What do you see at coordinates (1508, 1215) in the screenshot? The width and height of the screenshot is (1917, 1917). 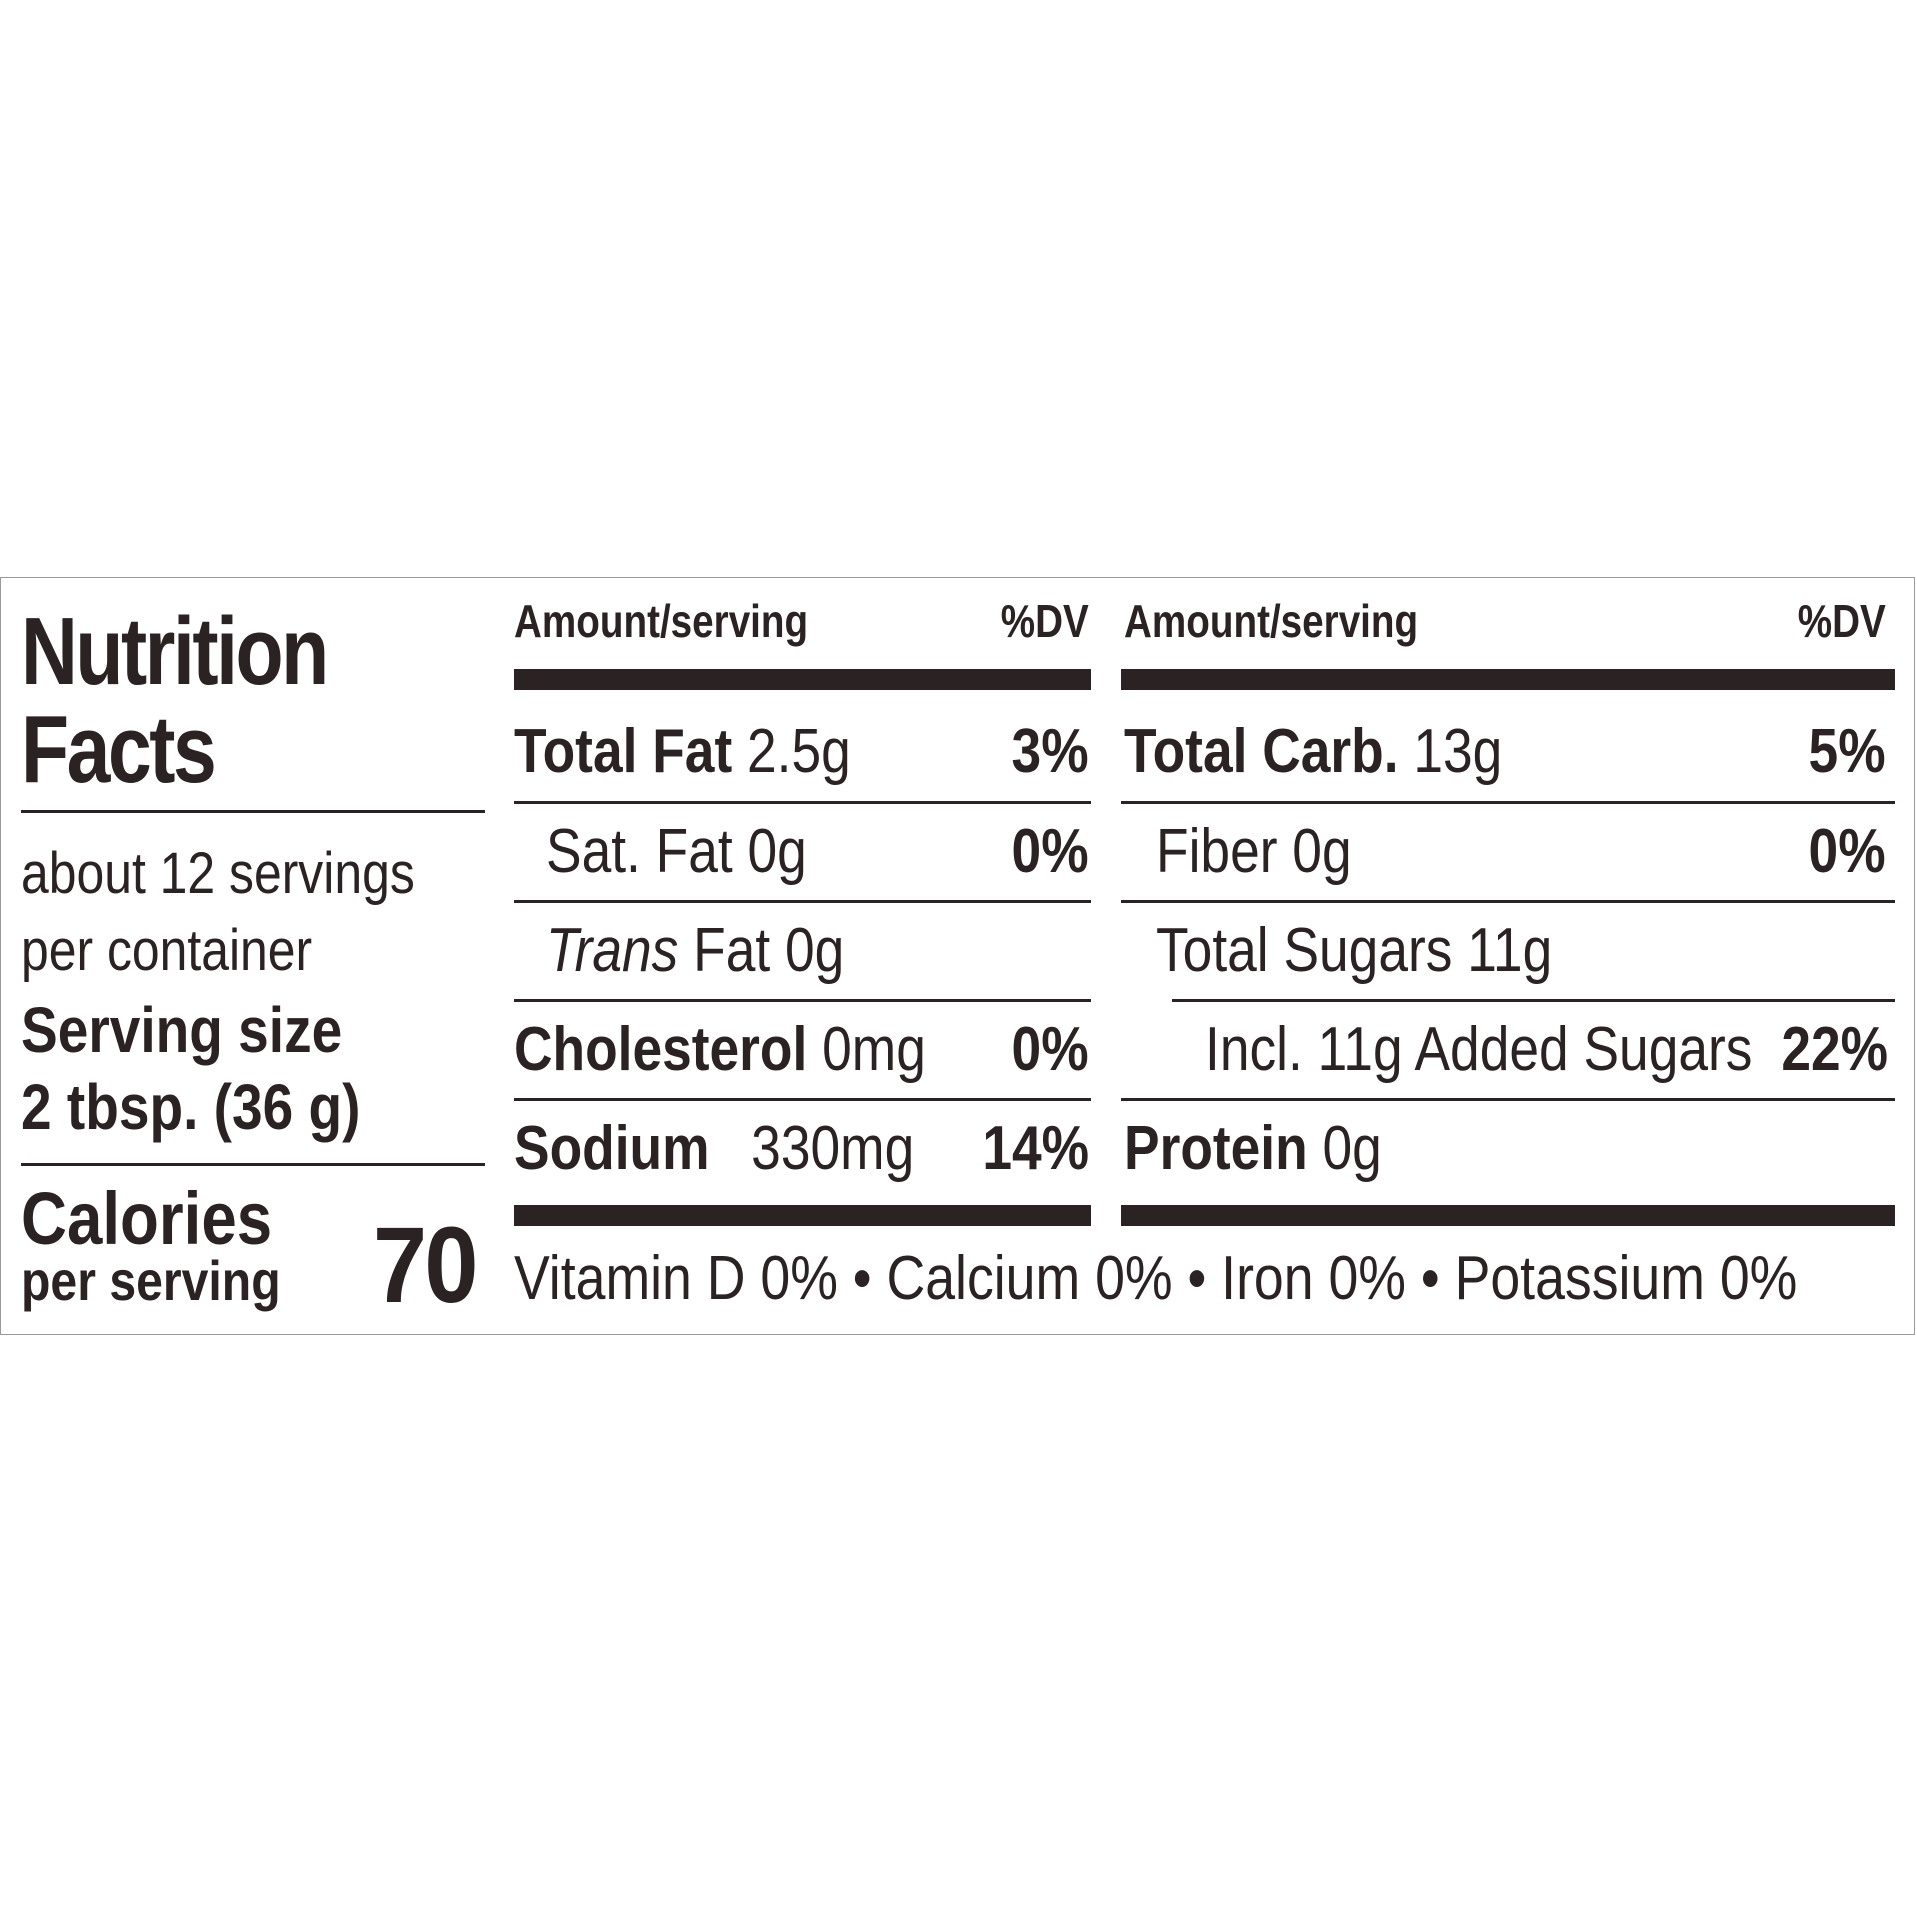 I see `right-bottom-bar` at bounding box center [1508, 1215].